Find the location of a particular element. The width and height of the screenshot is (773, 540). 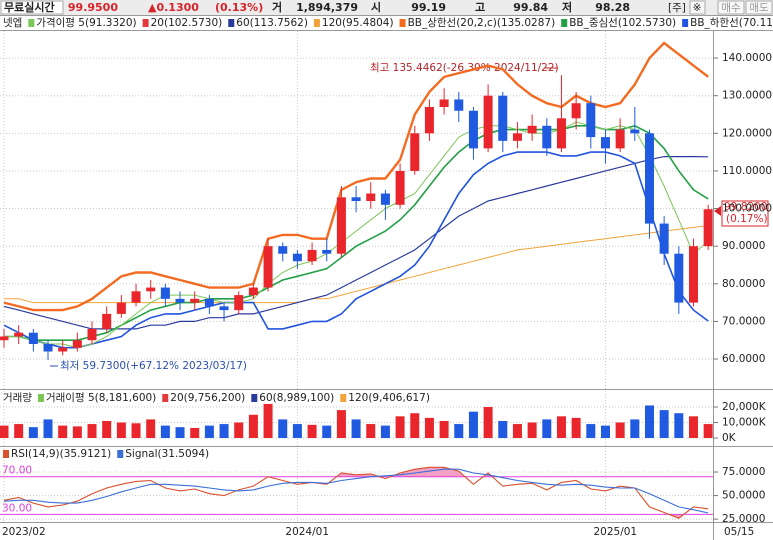

rsi-line is located at coordinates (356, 492).